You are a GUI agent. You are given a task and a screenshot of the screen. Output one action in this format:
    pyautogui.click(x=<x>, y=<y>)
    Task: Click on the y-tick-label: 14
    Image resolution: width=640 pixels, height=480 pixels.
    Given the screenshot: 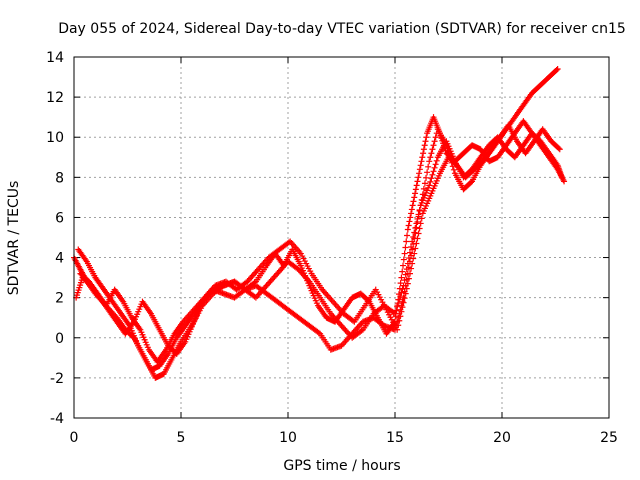 What is the action you would take?
    pyautogui.click(x=55, y=58)
    